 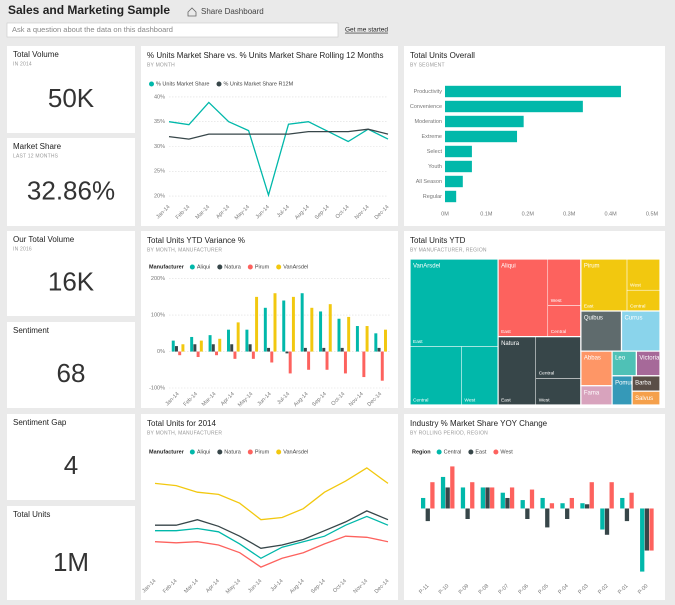 I want to click on y-tick-label: 40%, so click(x=159, y=97).